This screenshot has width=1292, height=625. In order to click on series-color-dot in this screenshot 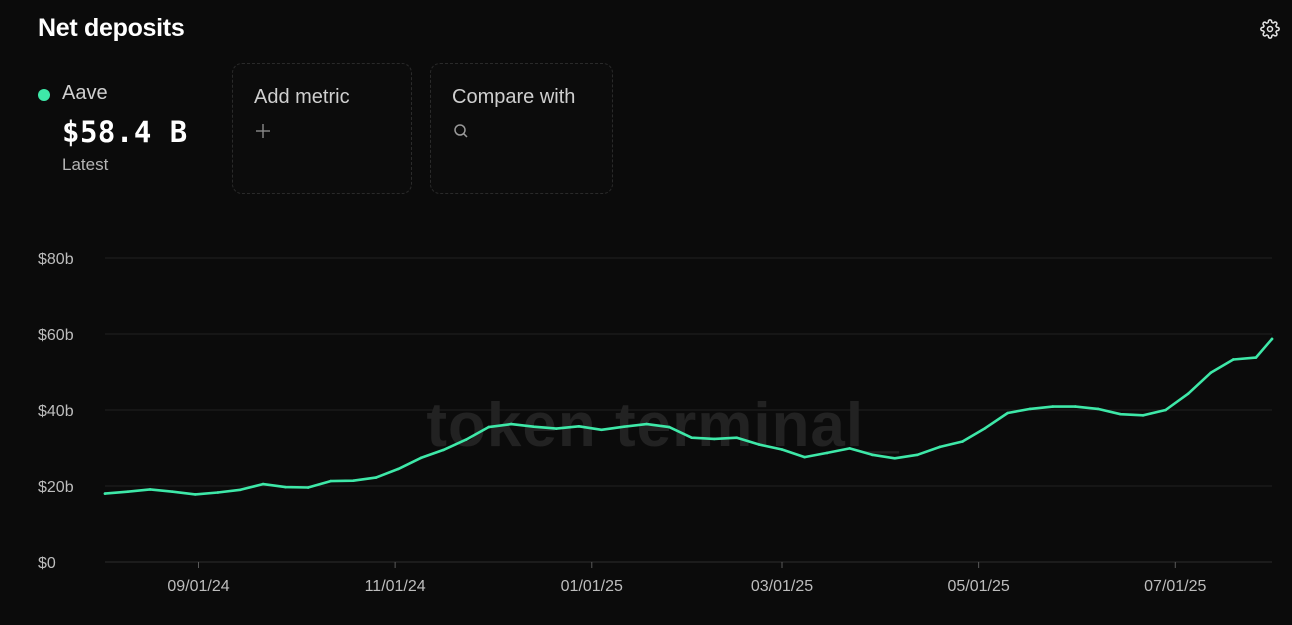, I will do `click(44, 95)`.